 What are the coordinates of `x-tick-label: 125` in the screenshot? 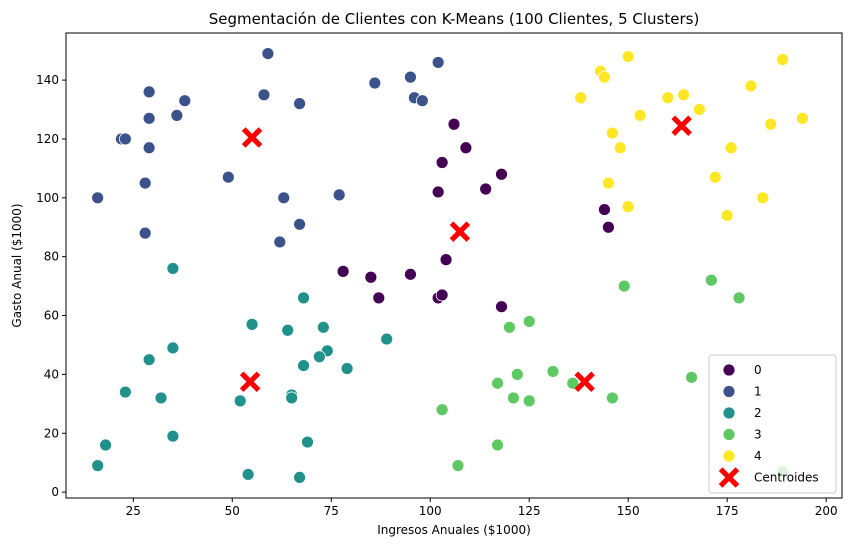 It's located at (529, 511).